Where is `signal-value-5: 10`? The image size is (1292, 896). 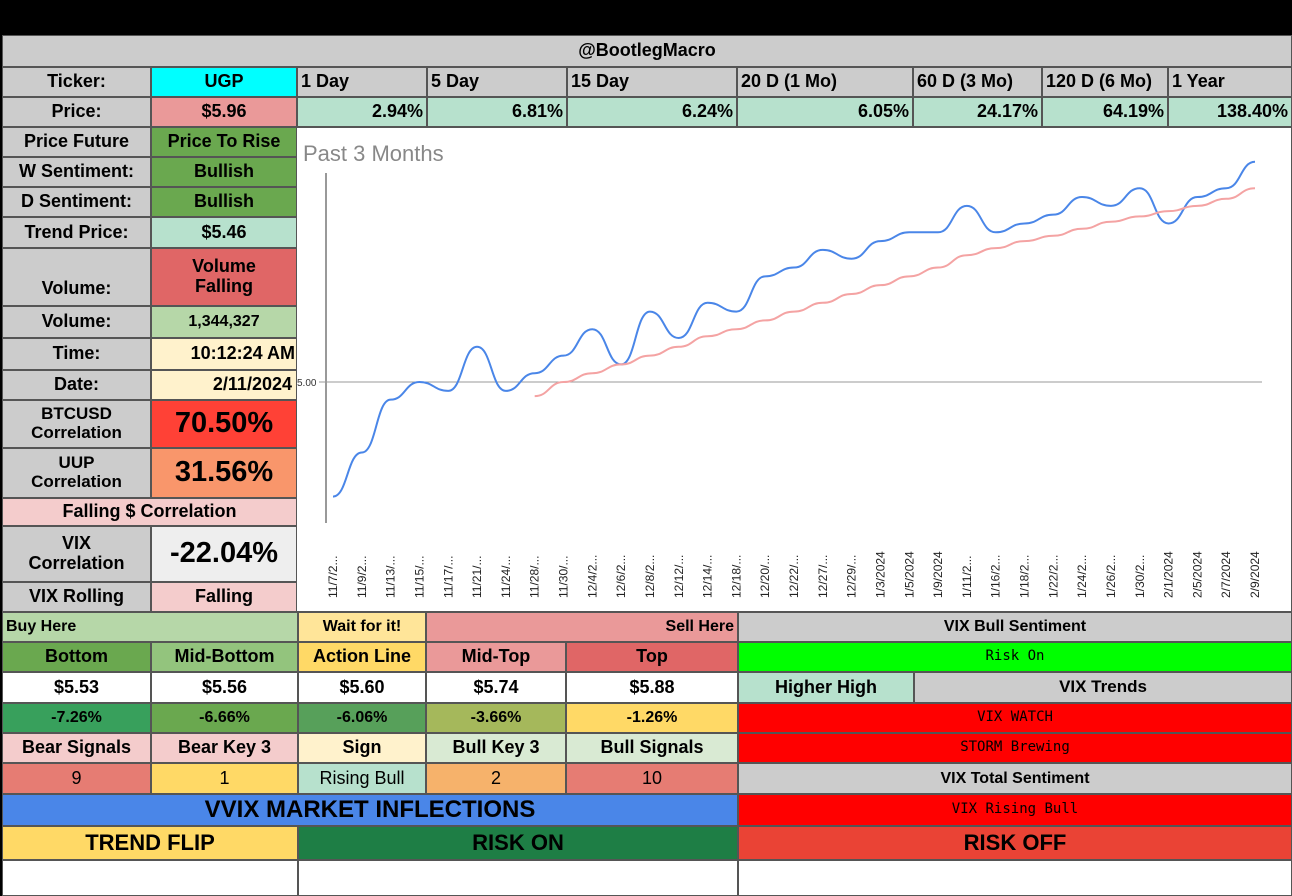 signal-value-5: 10 is located at coordinates (652, 778).